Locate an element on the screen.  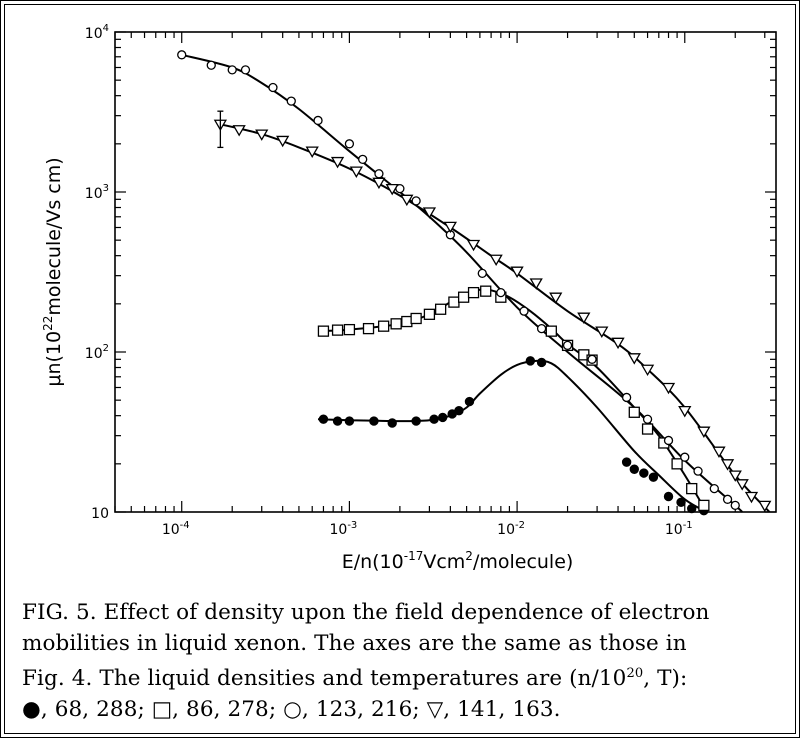
x-tick-label: 10⁻⁴ is located at coordinates (176, 529).